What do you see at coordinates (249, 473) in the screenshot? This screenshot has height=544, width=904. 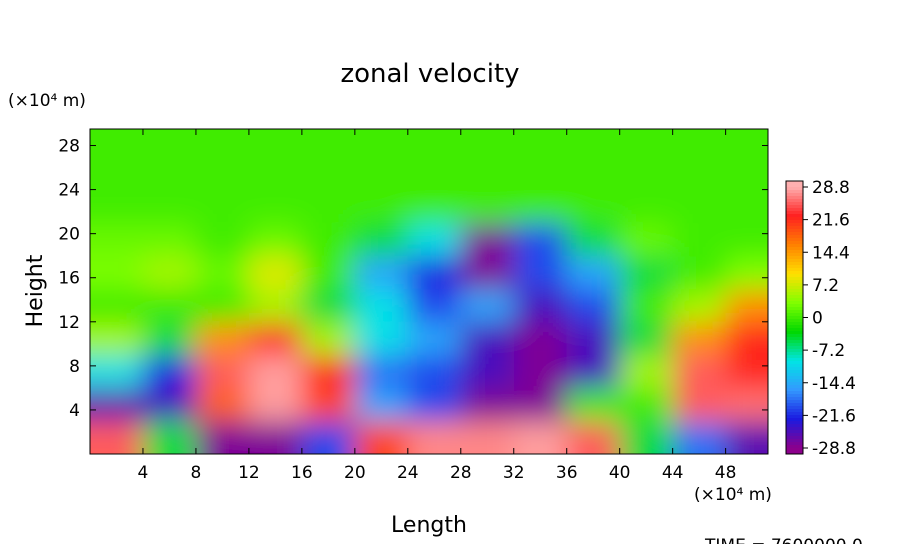 I see `x-tick-label: 12` at bounding box center [249, 473].